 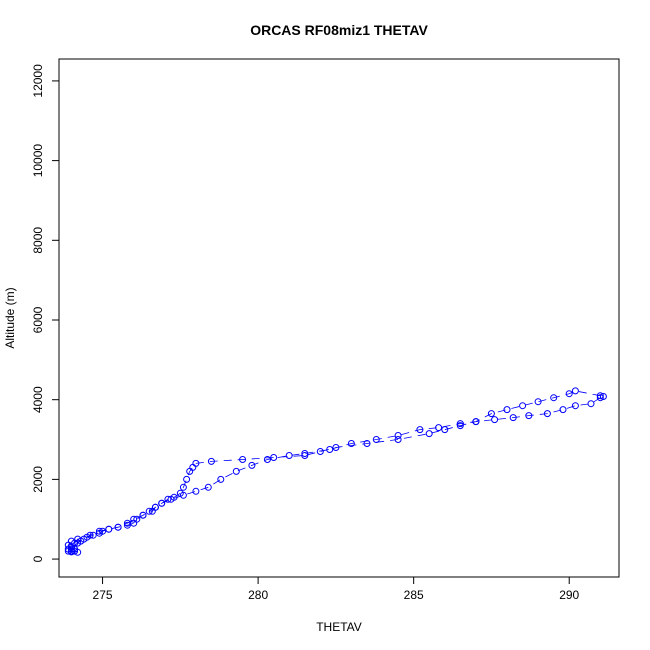 What do you see at coordinates (339, 30) in the screenshot?
I see `chart-title: ORCAS RF08miz1 THETAV` at bounding box center [339, 30].